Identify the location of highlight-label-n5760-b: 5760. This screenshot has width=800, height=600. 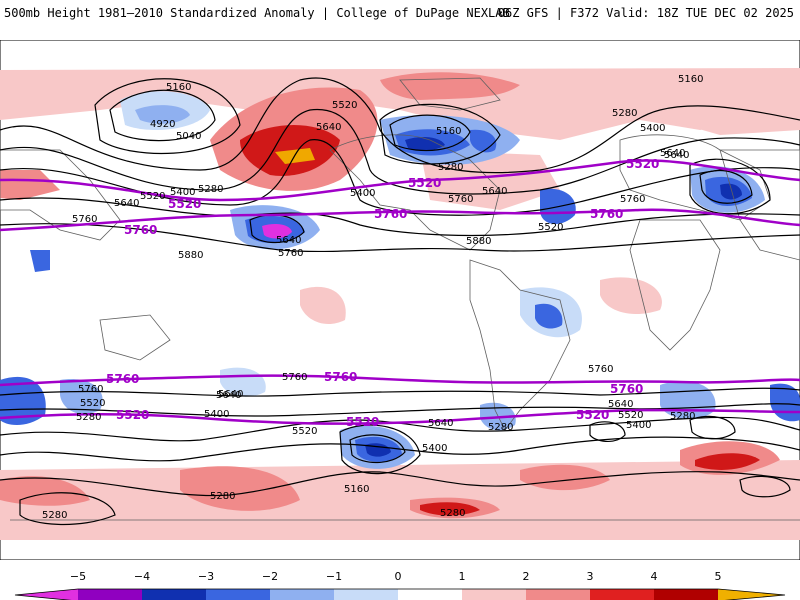
(390, 214).